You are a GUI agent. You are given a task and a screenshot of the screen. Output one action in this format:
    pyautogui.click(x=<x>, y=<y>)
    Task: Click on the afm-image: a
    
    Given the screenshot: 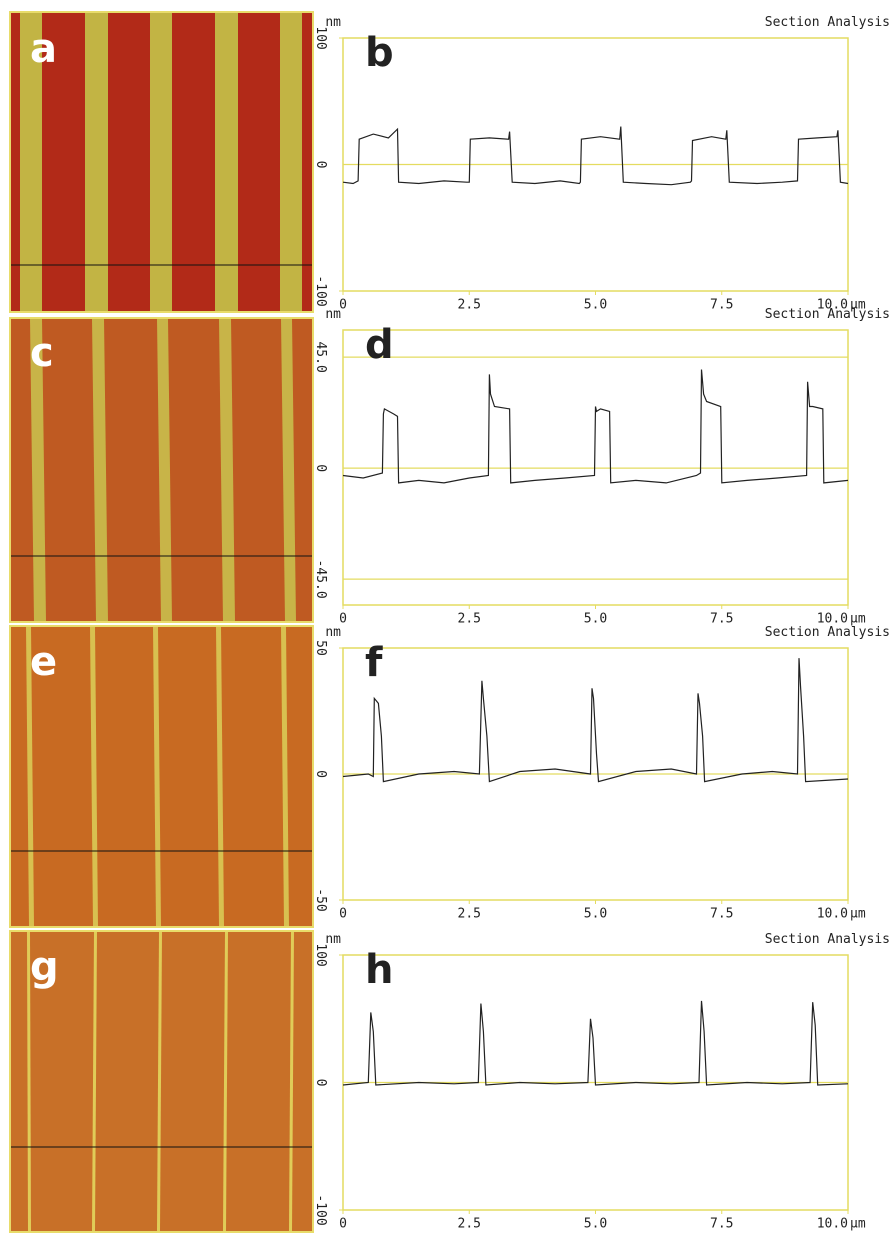 What is the action you would take?
    pyautogui.click(x=161, y=162)
    